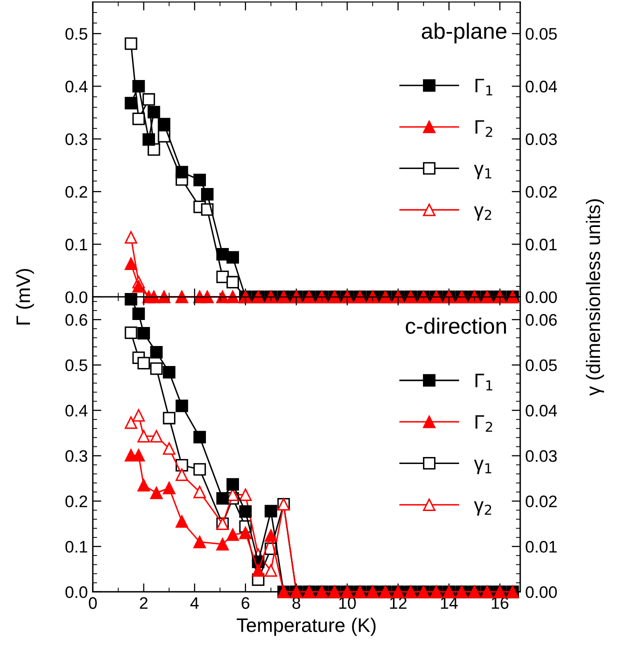 The width and height of the screenshot is (623, 665). I want to click on x-tick-label: 2, so click(144, 603).